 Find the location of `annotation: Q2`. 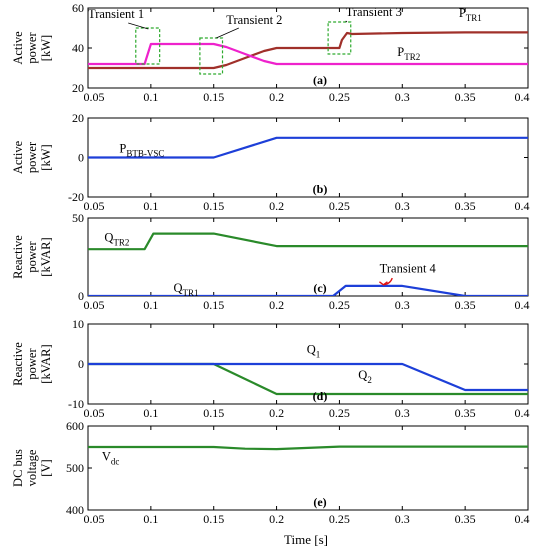

annotation: Q2 is located at coordinates (365, 376).